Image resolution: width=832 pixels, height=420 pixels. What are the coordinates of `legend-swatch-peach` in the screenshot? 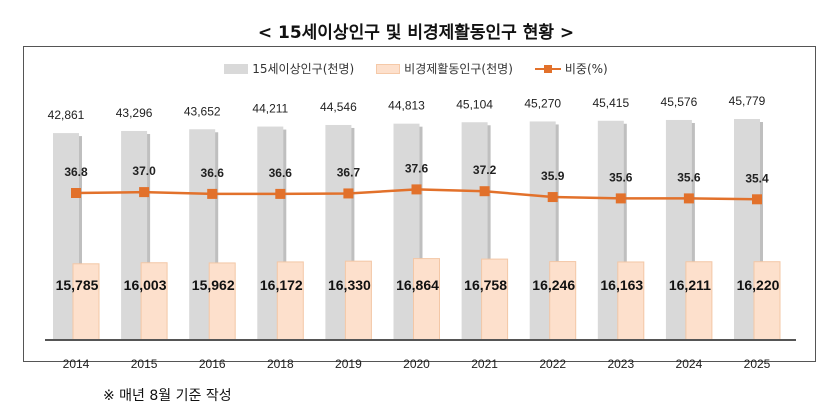 It's located at (388, 68).